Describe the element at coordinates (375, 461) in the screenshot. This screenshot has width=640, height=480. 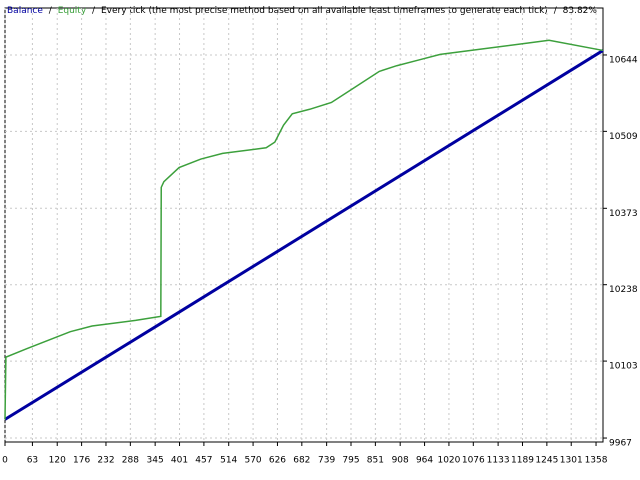
I see `x-tick-label: 851` at that location.